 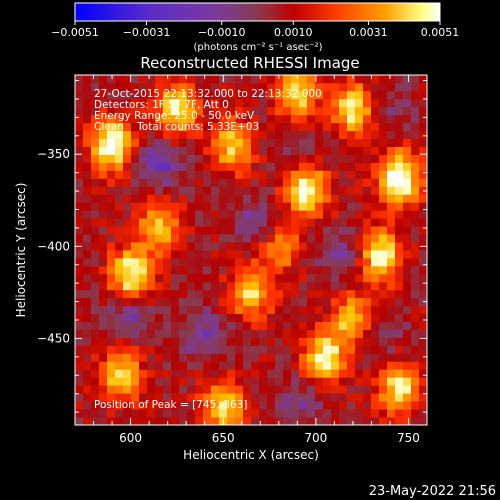 I want to click on x-tick-label: 600, so click(x=130, y=438).